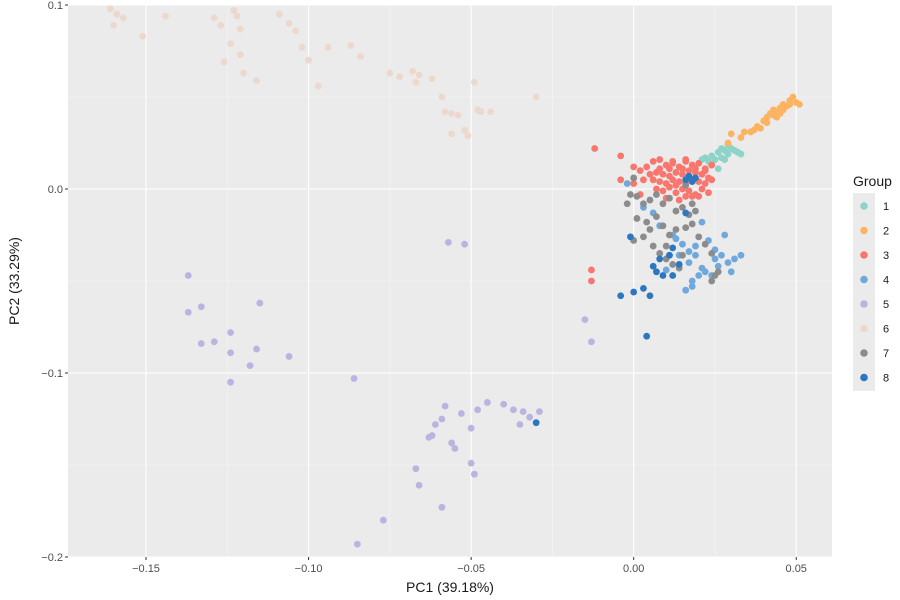 This screenshot has width=900, height=600. What do you see at coordinates (146, 569) in the screenshot?
I see `x-tick-label: −0.15` at bounding box center [146, 569].